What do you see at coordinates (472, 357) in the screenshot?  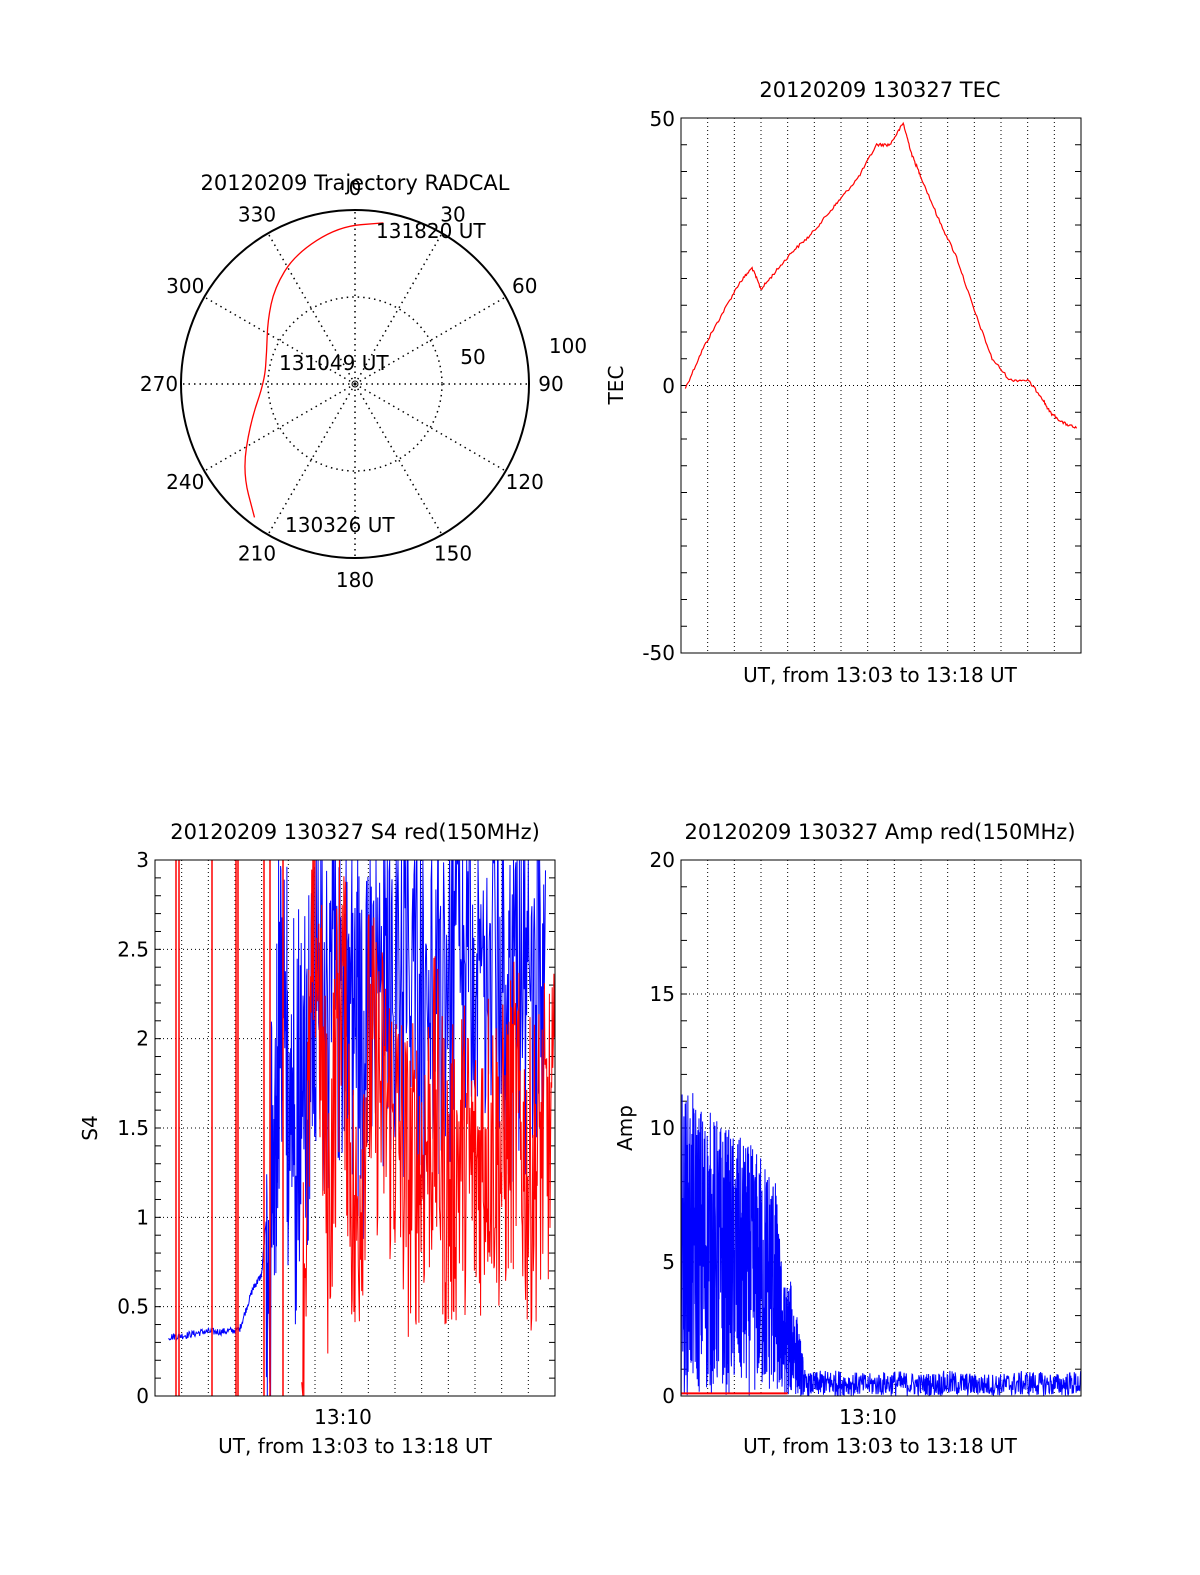 I see `polar-radial-label-50: 50` at bounding box center [472, 357].